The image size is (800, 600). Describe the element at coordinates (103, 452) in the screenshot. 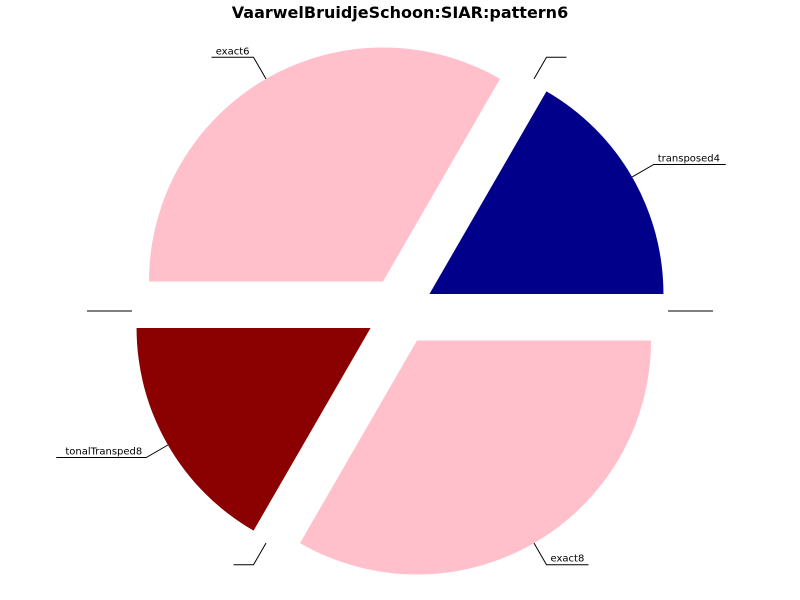

I see `slice-label-tonaltransped8: tonalTransped8` at that location.